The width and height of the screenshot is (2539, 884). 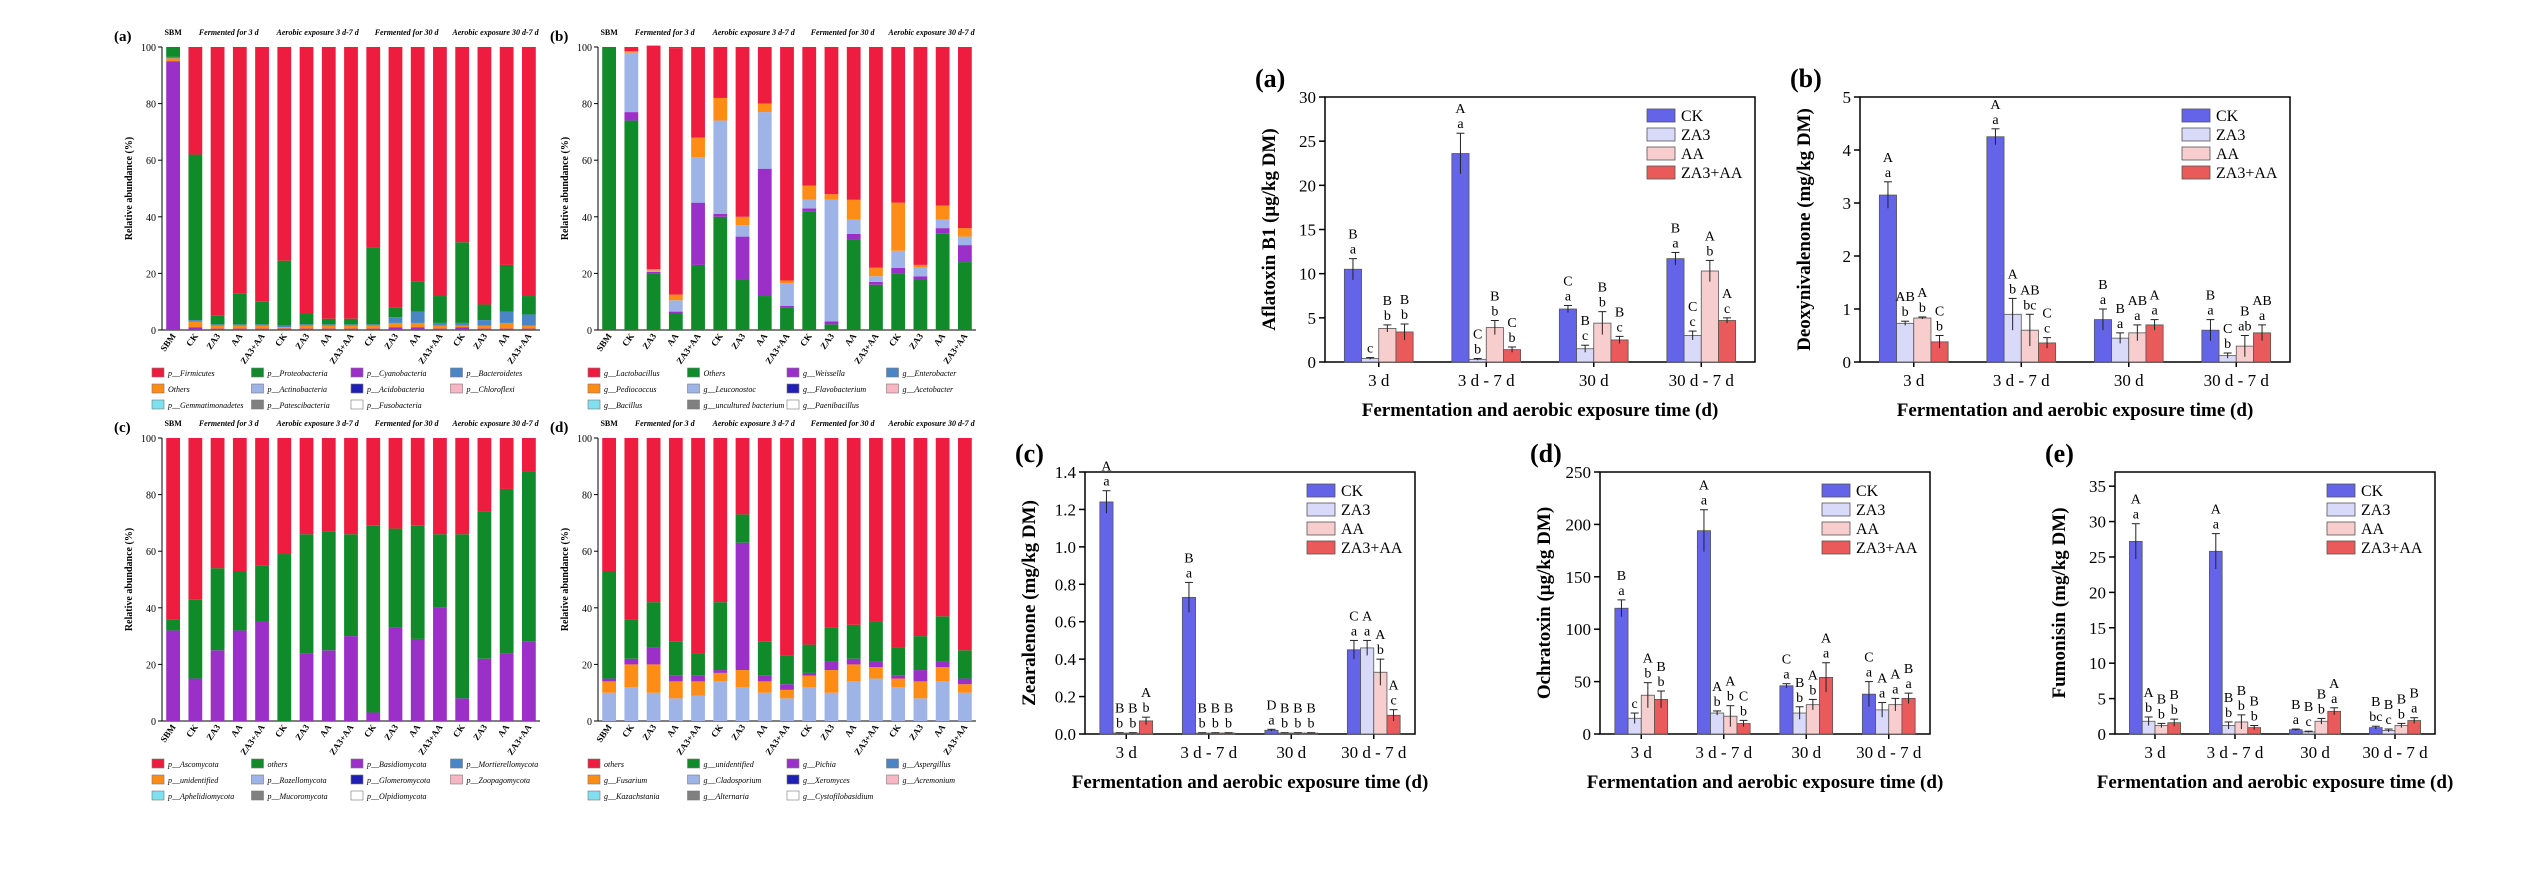 What do you see at coordinates (396, 373) in the screenshot?
I see `legend-label: p__Cyanobacteria` at bounding box center [396, 373].